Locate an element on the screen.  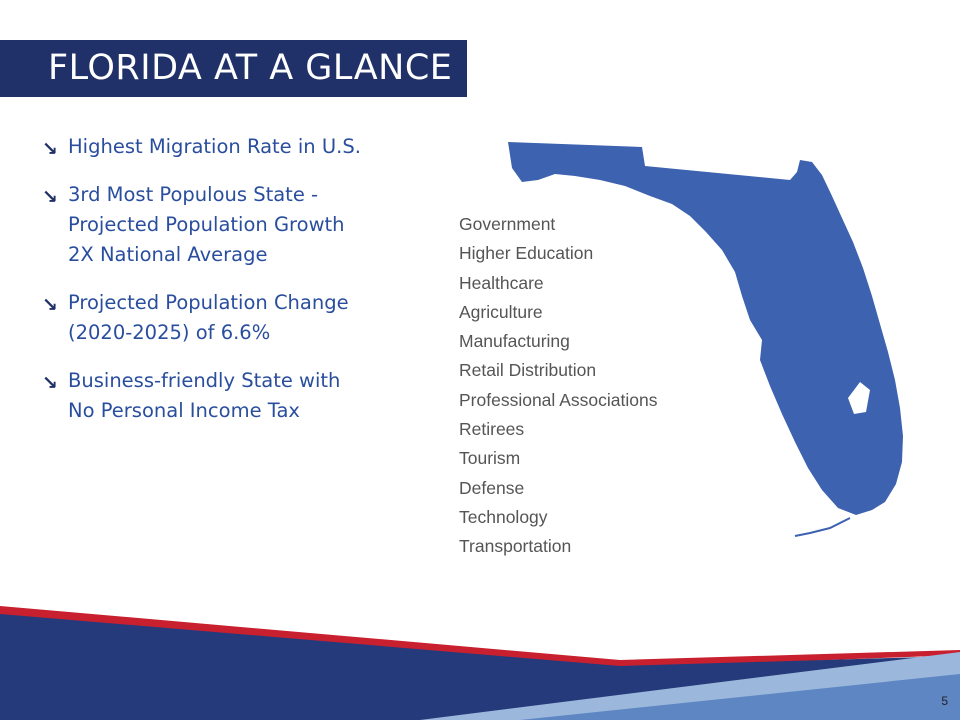
industry-item: Technology is located at coordinates (503, 516).